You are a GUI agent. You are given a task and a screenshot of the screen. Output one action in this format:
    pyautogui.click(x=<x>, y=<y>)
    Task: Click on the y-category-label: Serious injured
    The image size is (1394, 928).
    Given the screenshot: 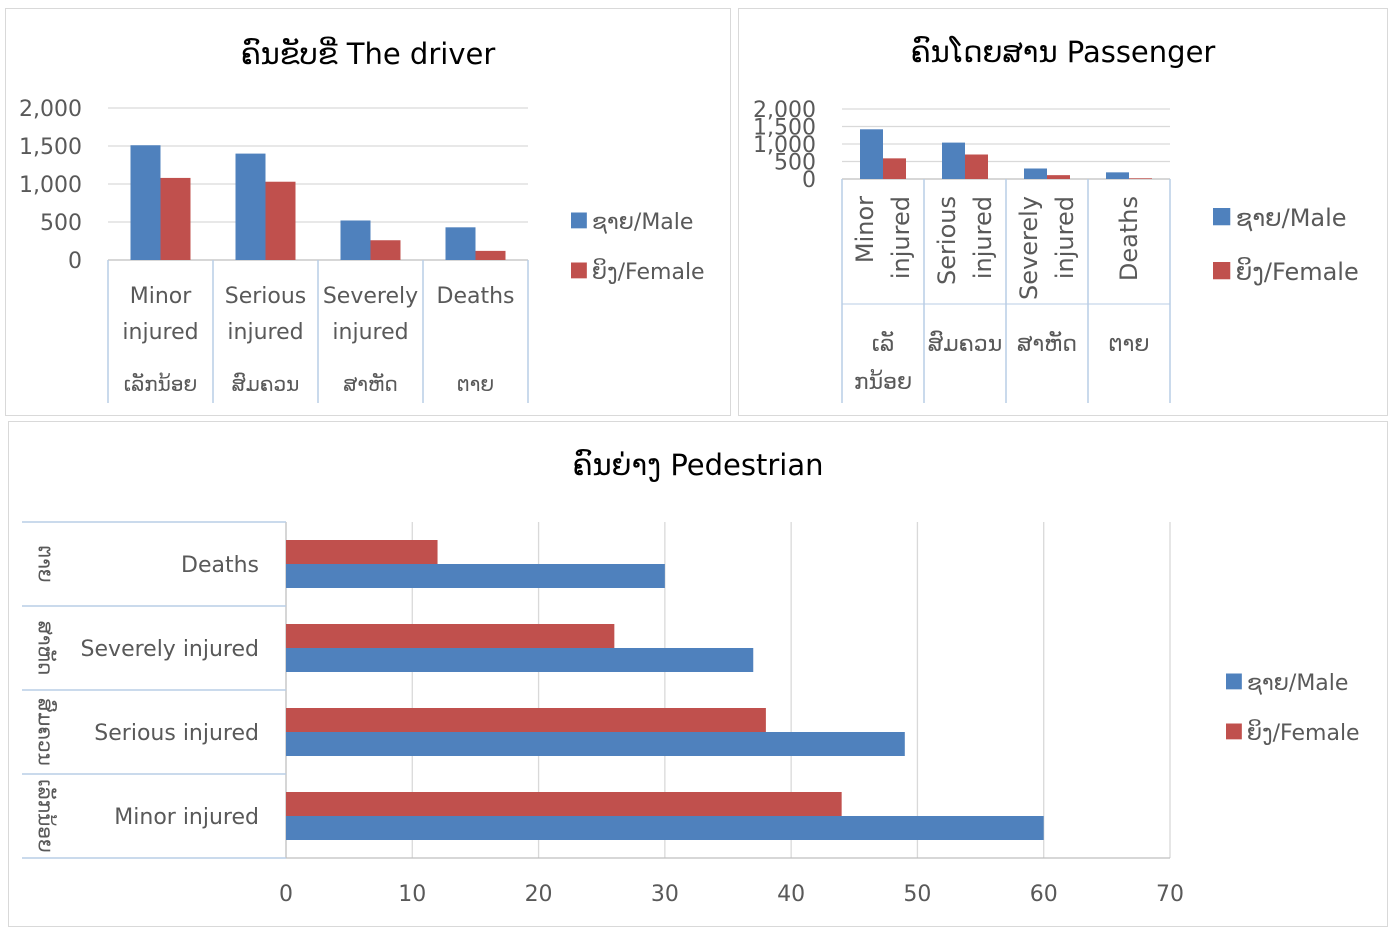 What is the action you would take?
    pyautogui.click(x=176, y=733)
    